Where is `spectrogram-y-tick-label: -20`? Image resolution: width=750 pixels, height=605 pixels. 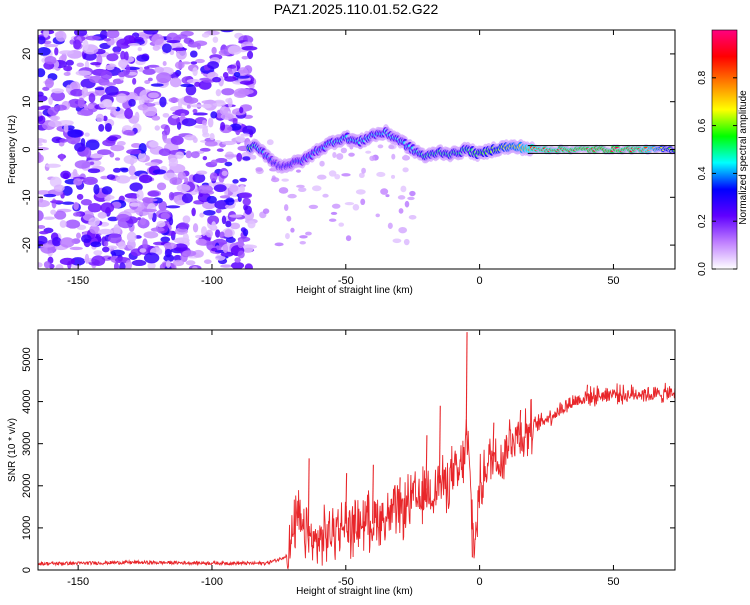
spectrogram-y-tick-label: -20 is located at coordinates (27, 245).